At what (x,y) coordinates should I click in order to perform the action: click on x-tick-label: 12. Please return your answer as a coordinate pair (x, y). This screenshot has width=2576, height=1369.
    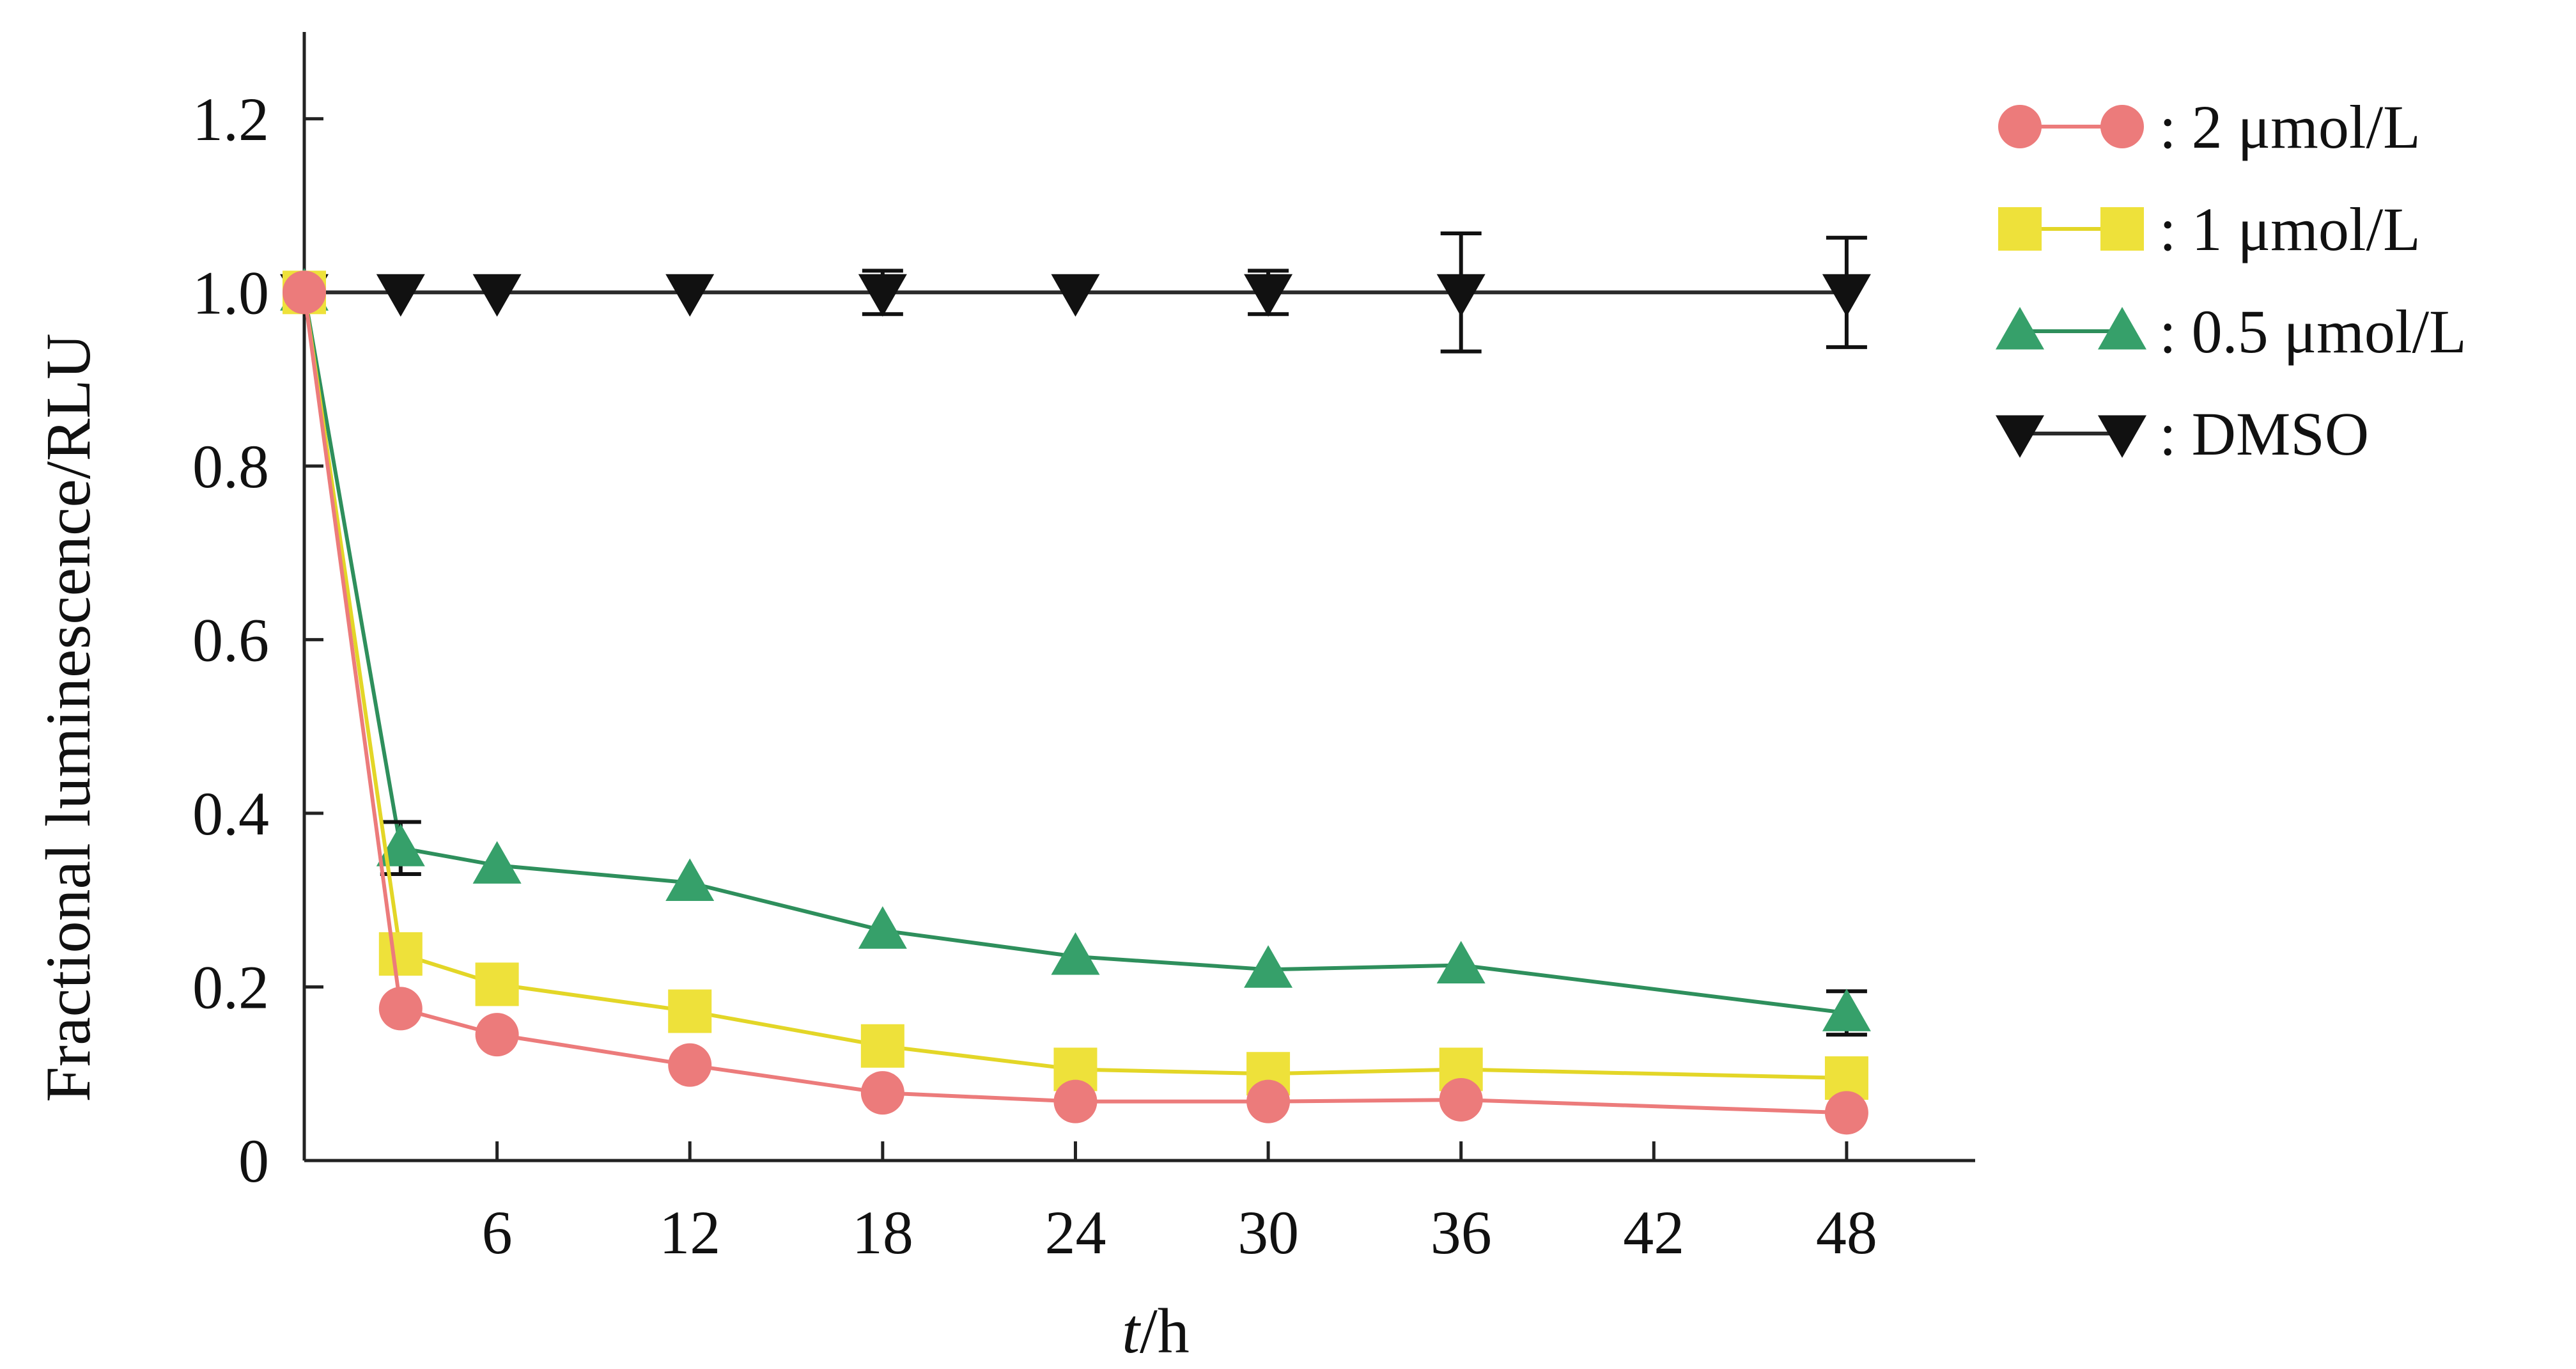
    Looking at the image, I should click on (689, 1233).